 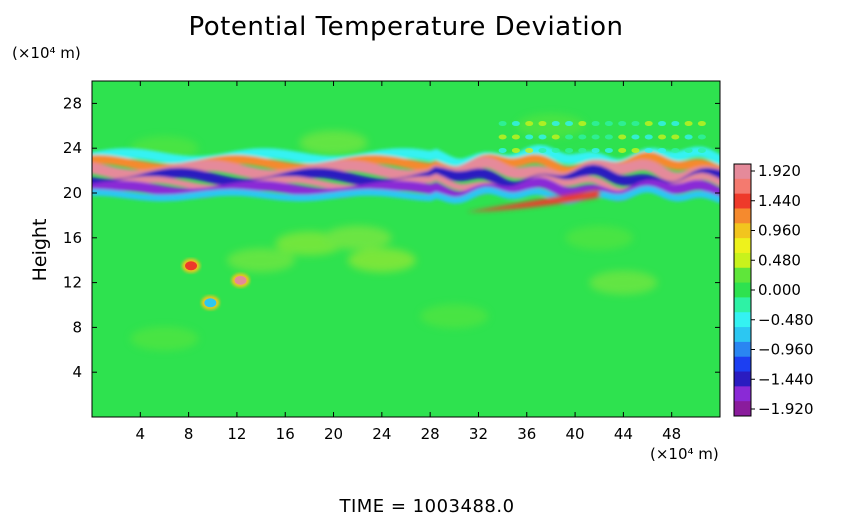 I want to click on x-tick-label: 32, so click(x=478, y=434).